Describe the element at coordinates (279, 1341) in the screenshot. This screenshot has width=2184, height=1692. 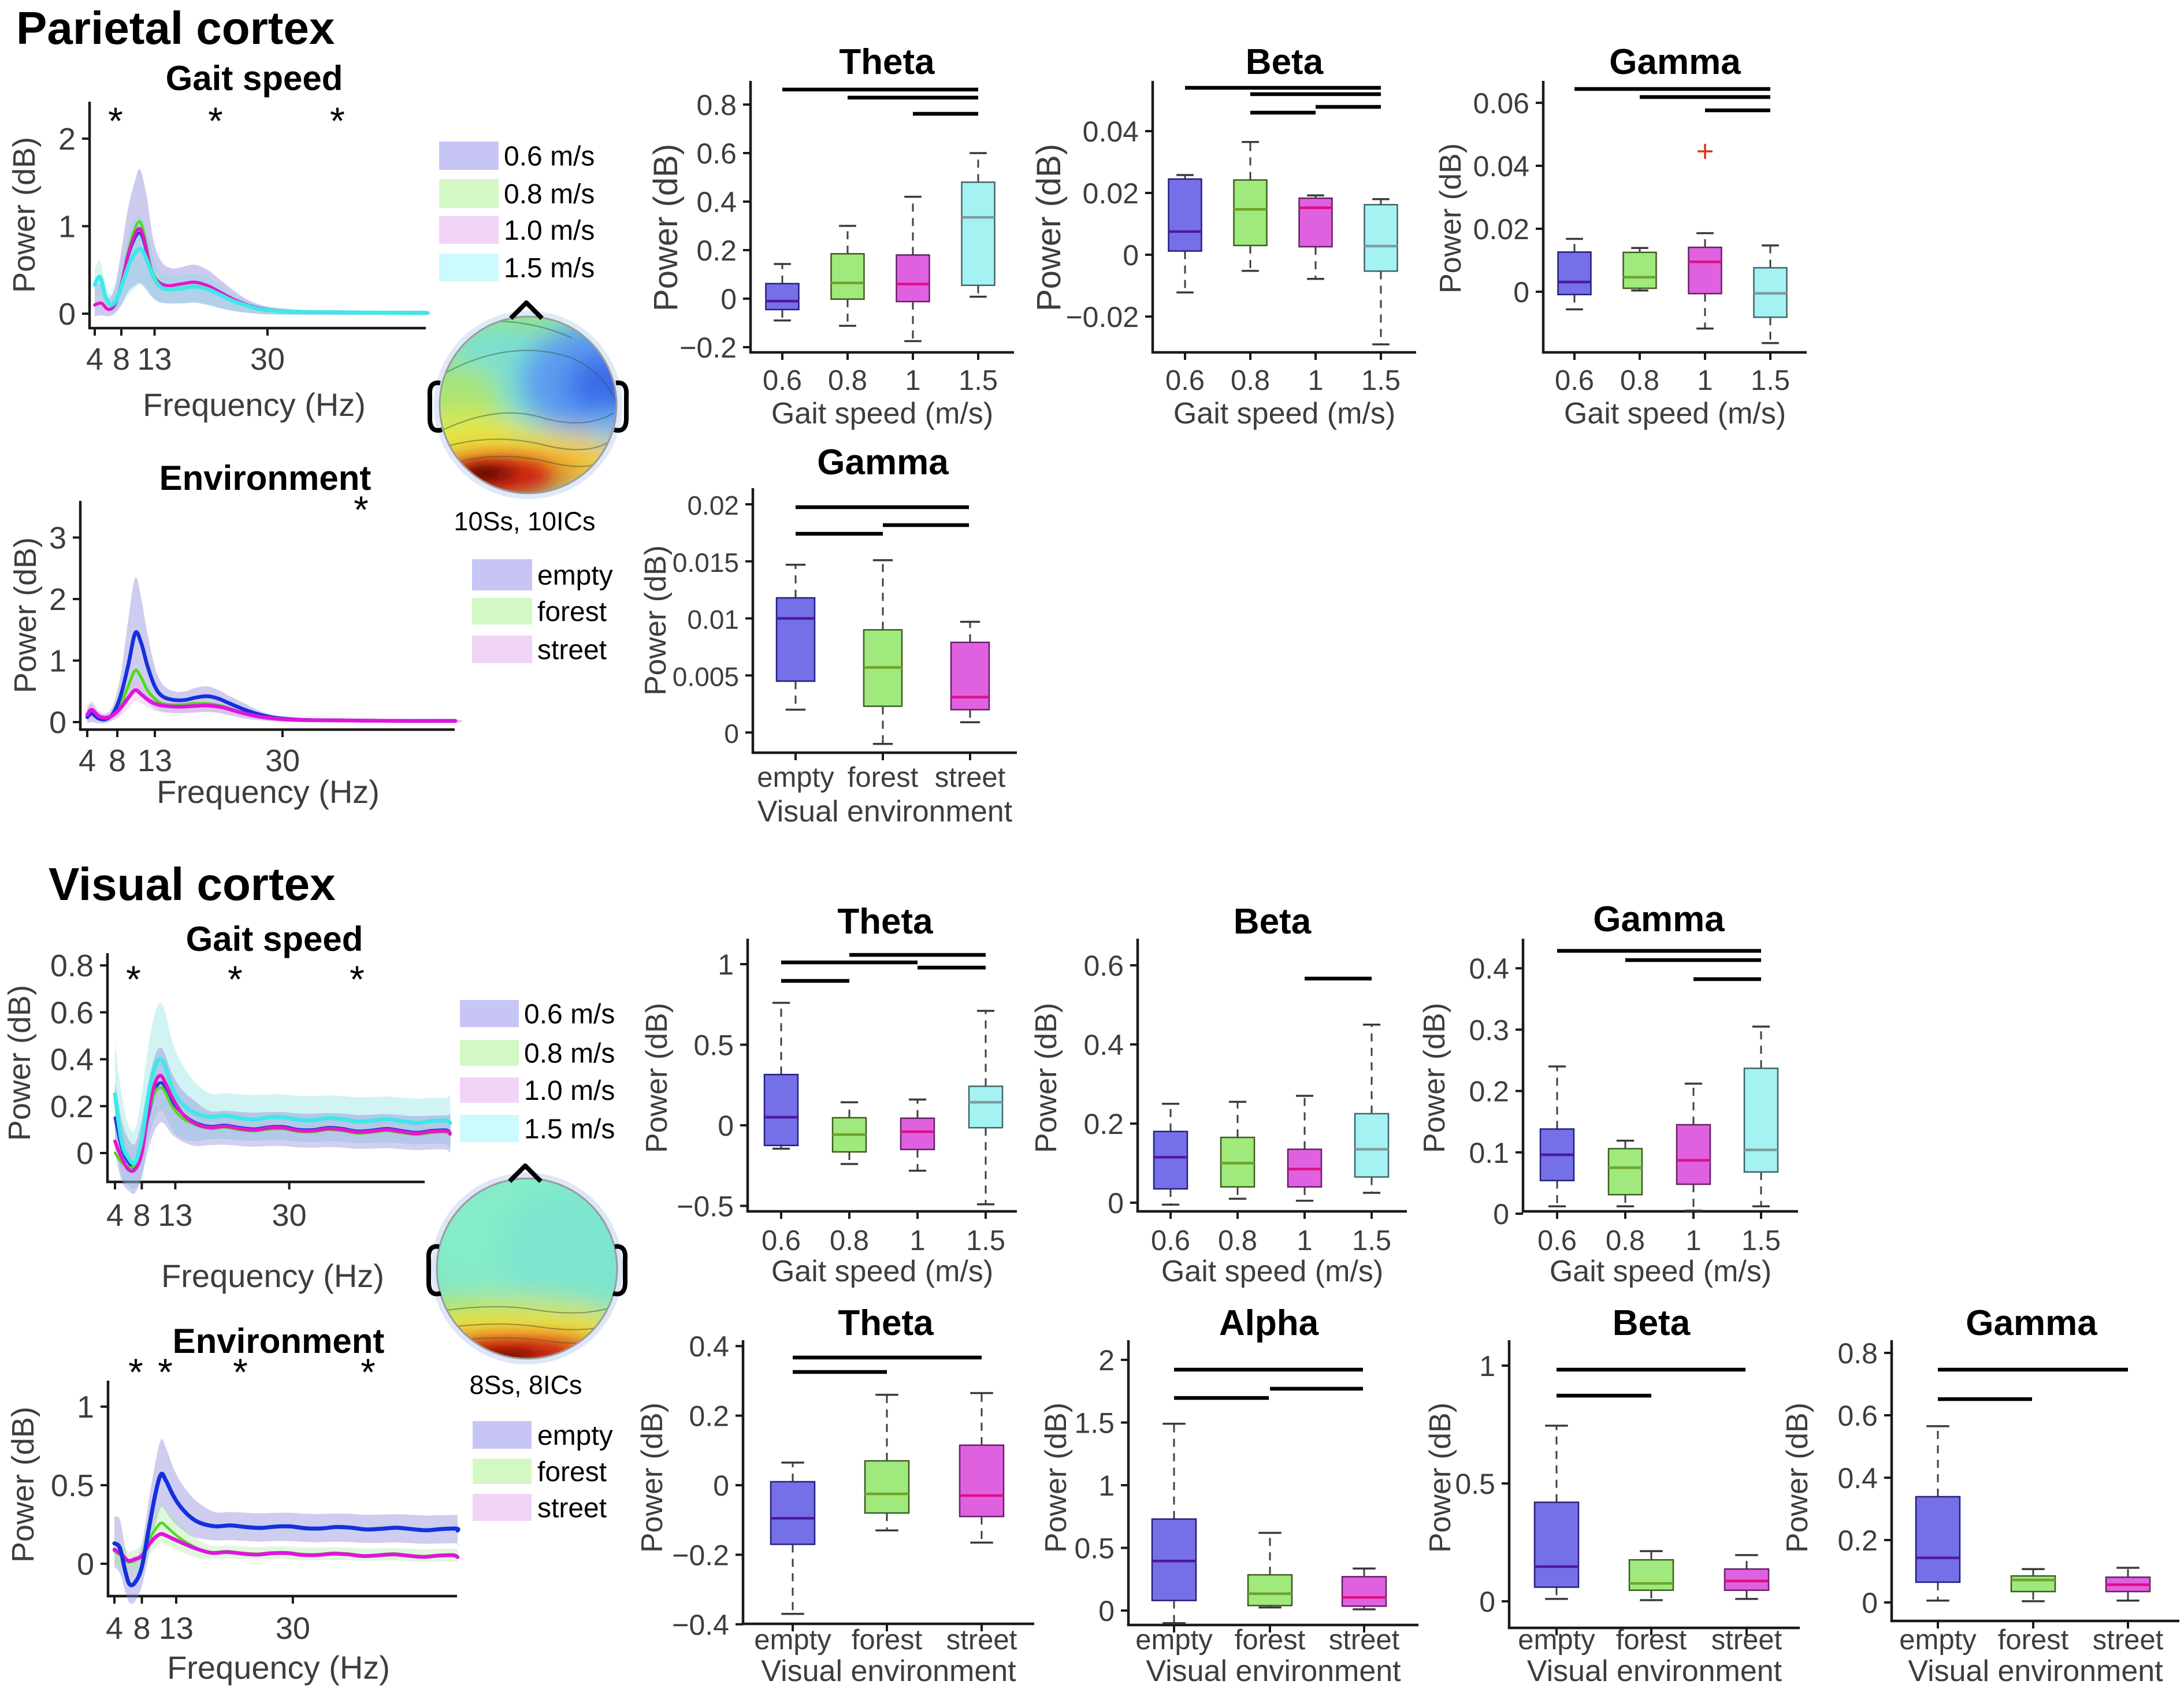
I see `svg-text: Environment` at that location.